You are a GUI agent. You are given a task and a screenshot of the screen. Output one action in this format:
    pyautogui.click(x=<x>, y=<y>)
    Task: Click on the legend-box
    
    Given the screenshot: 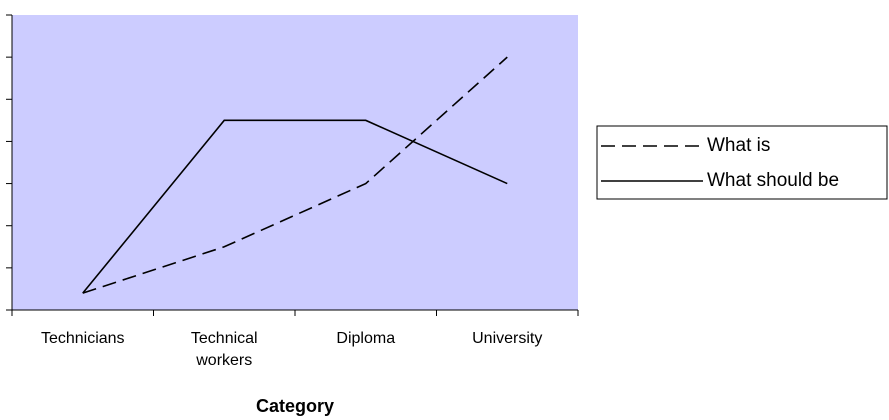 What is the action you would take?
    pyautogui.click(x=742, y=162)
    